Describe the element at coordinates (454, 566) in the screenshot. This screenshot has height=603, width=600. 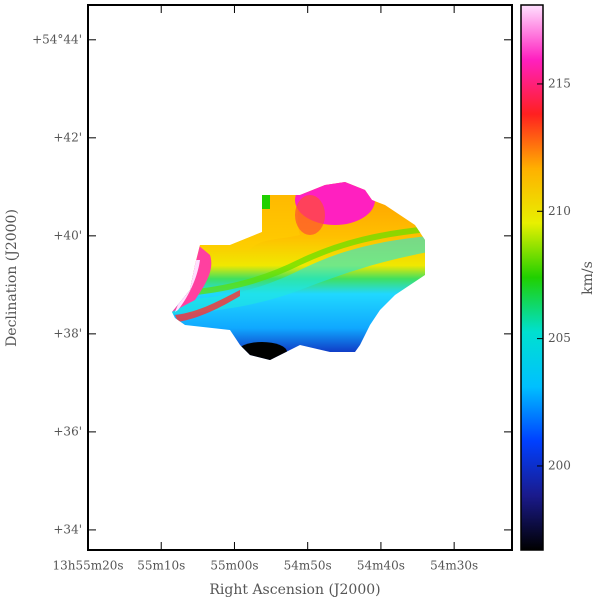
I see `x-tick-label: 54m30s` at that location.